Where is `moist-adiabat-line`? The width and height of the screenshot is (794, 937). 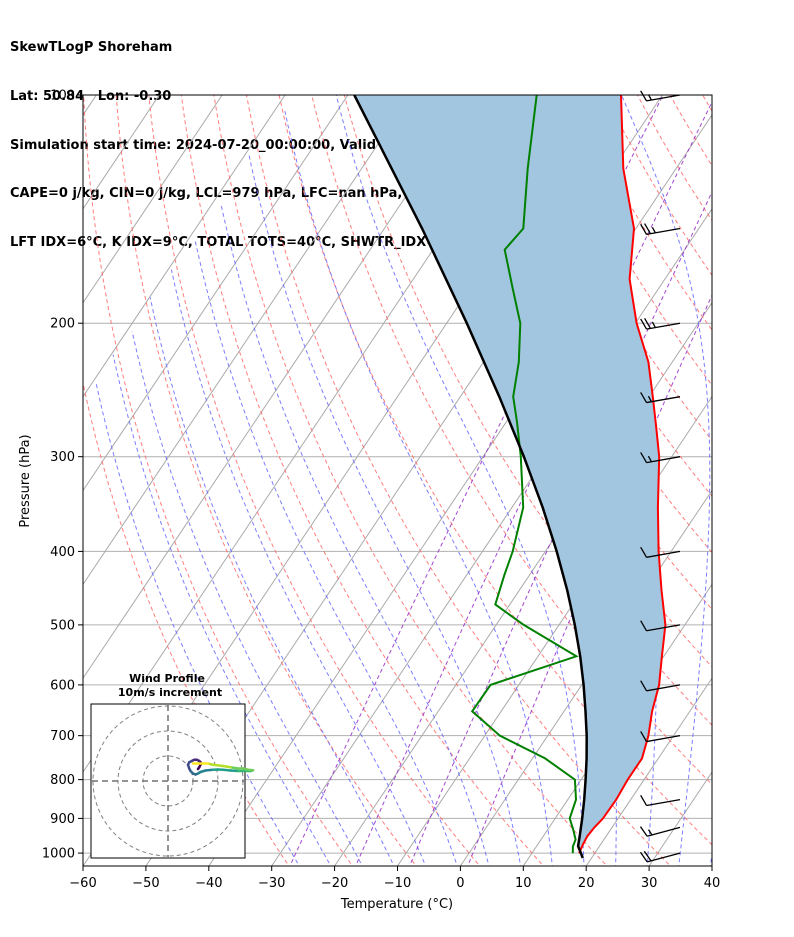
moist-adiabat-line is located at coordinates (710, 858).